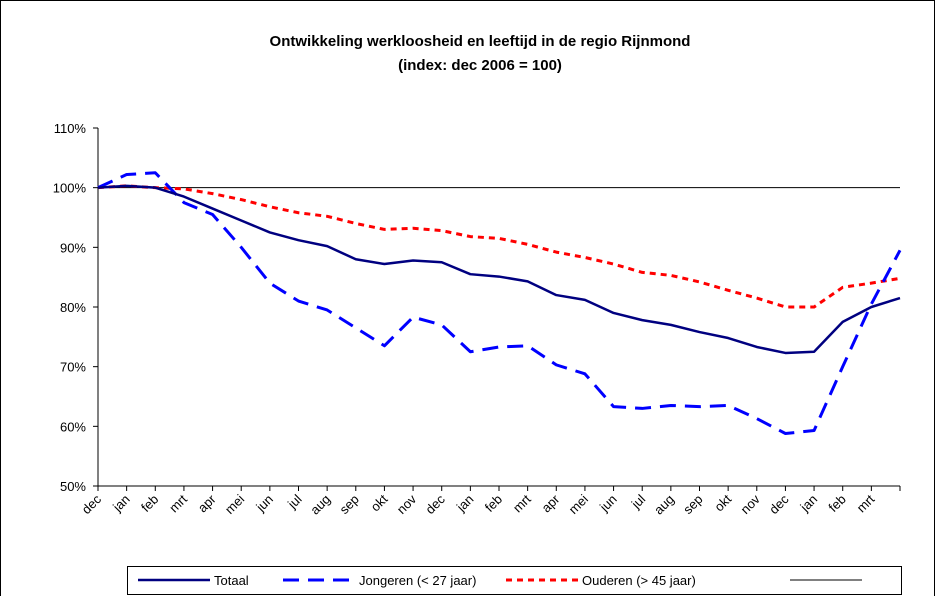  I want to click on legend-label: Jongeren (< 27 jaar), so click(417, 580).